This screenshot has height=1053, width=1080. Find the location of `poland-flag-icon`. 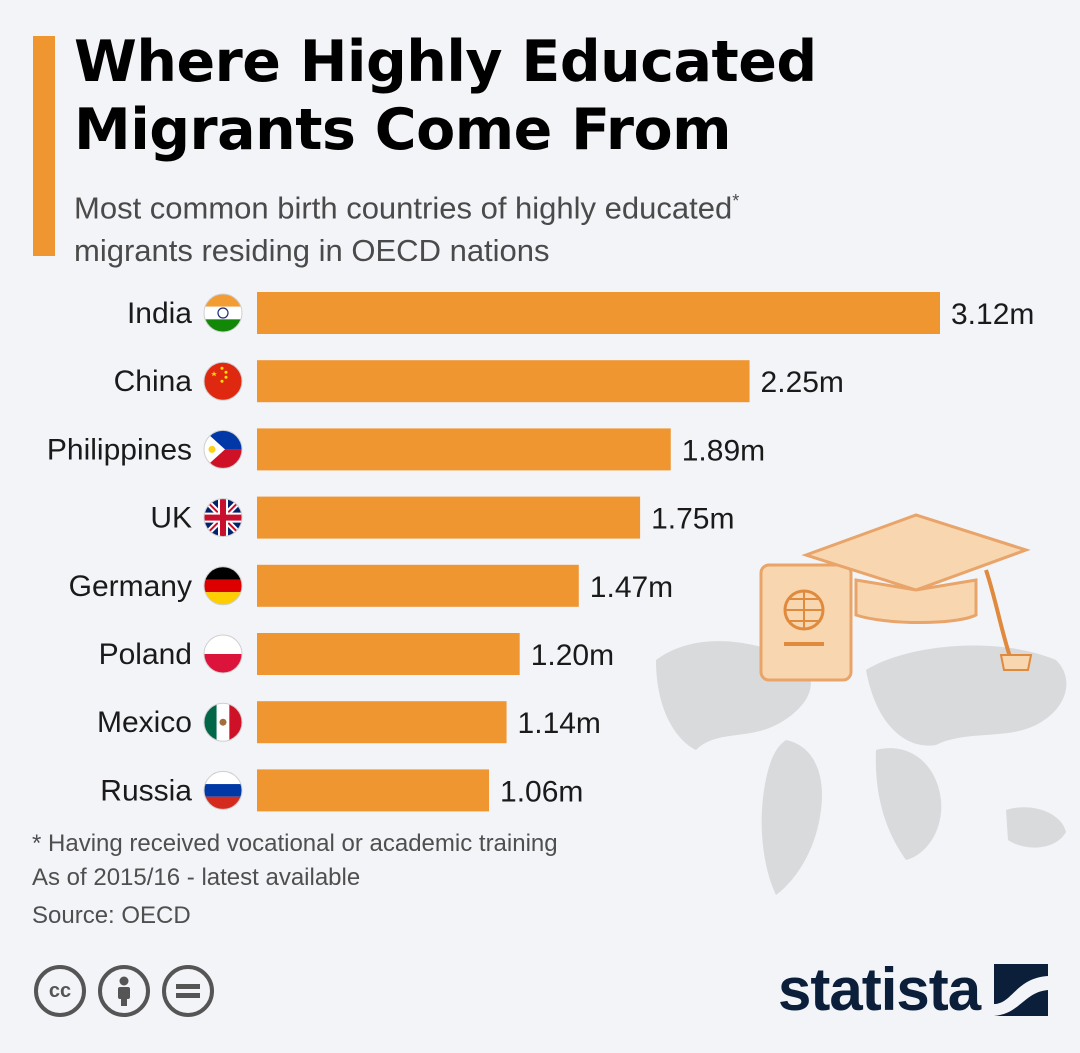

poland-flag-icon is located at coordinates (223, 654).